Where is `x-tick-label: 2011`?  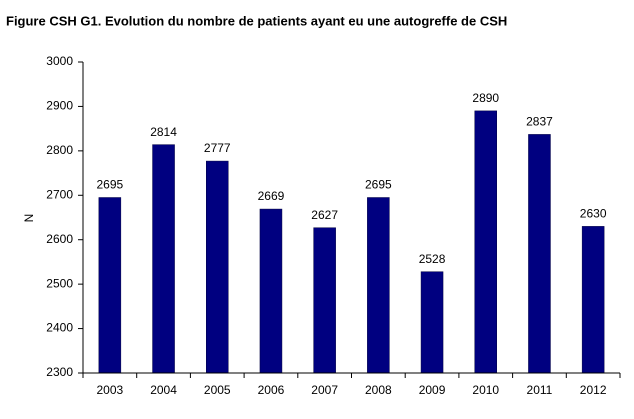
x-tick-label: 2011 is located at coordinates (540, 390).